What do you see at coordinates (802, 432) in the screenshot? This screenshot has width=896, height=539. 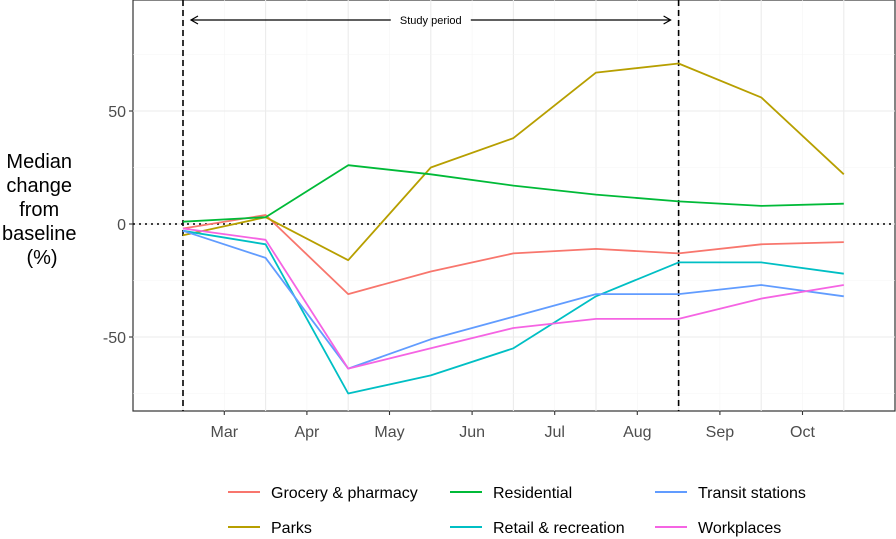 I see `x-tick-label: Oct` at bounding box center [802, 432].